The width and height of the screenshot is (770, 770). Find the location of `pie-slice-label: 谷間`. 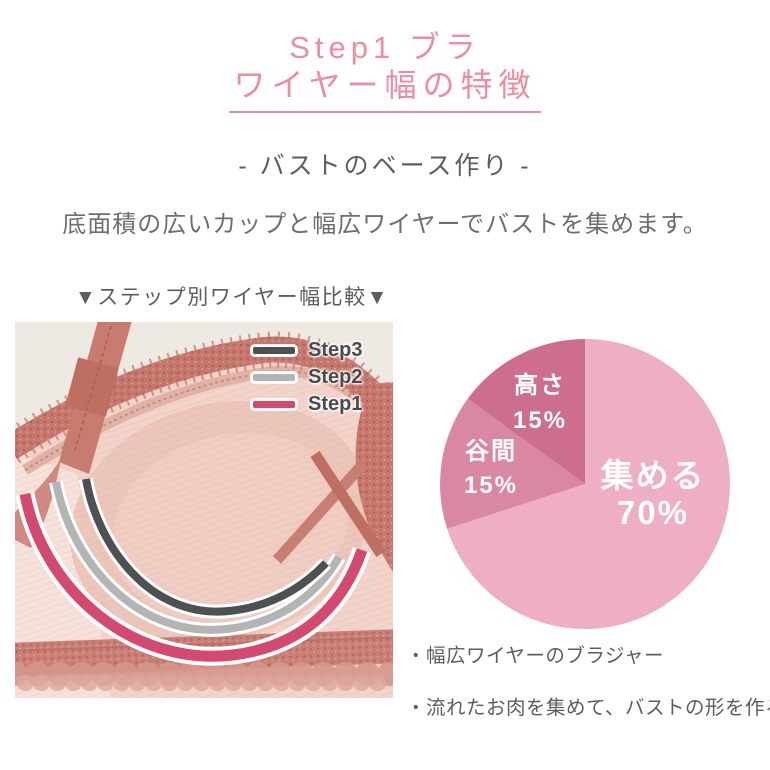

pie-slice-label: 谷間 is located at coordinates (491, 451).